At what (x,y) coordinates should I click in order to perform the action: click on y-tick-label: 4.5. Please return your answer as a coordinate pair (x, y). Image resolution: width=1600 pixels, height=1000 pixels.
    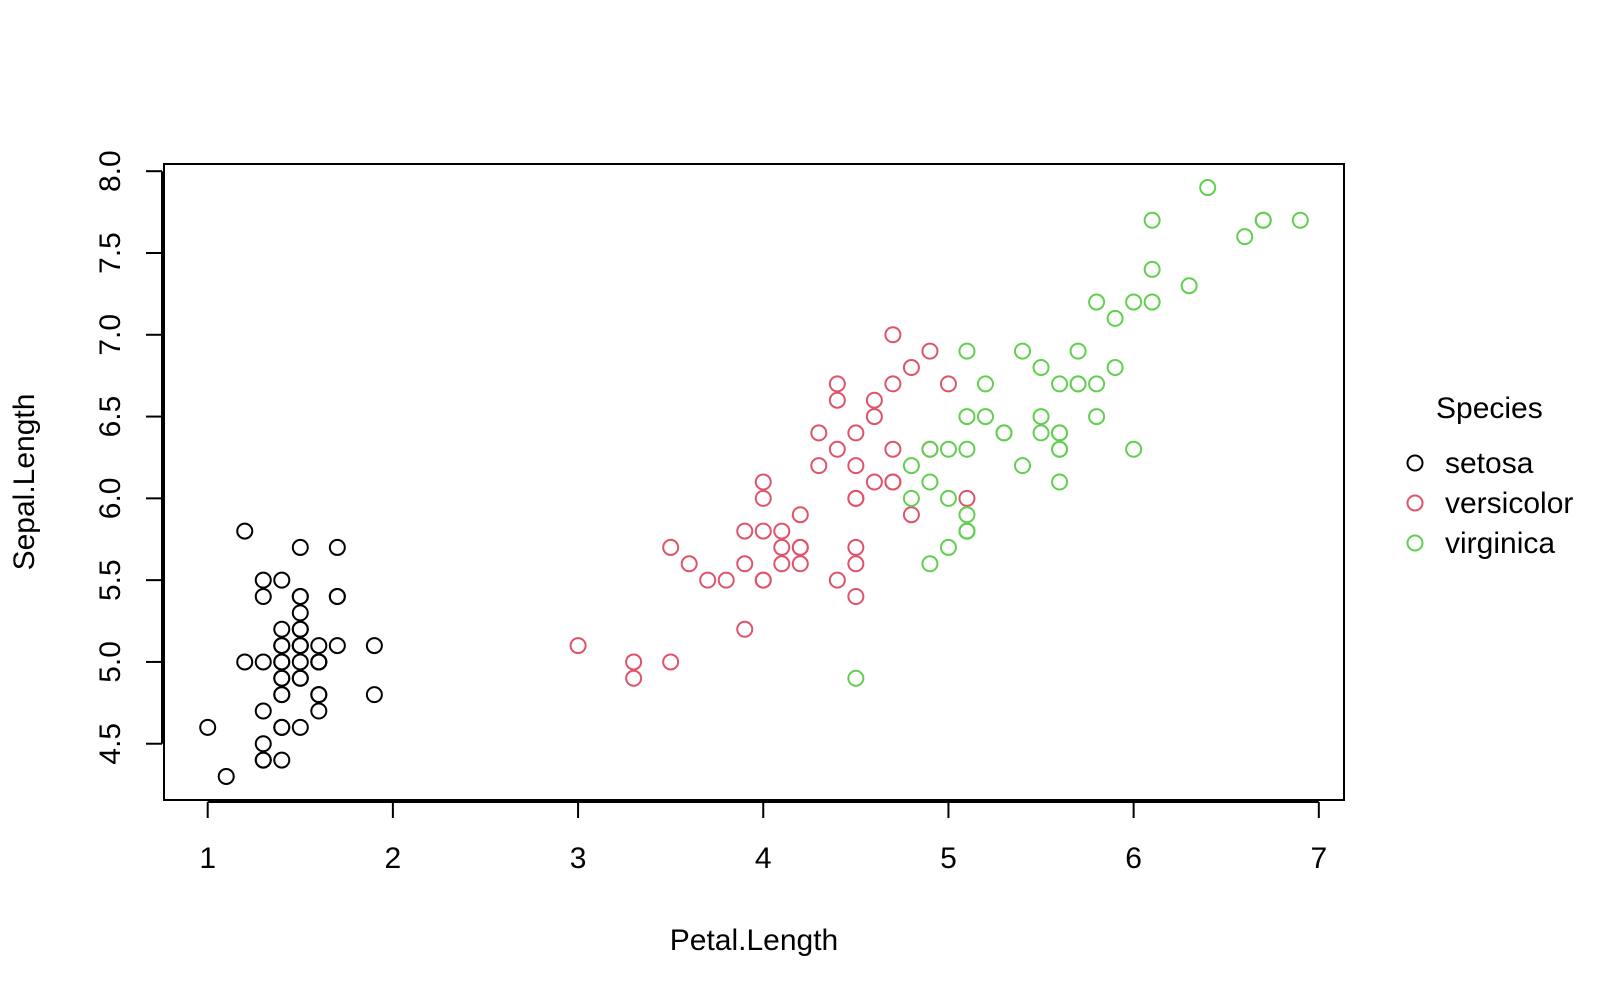
    Looking at the image, I should click on (110, 744).